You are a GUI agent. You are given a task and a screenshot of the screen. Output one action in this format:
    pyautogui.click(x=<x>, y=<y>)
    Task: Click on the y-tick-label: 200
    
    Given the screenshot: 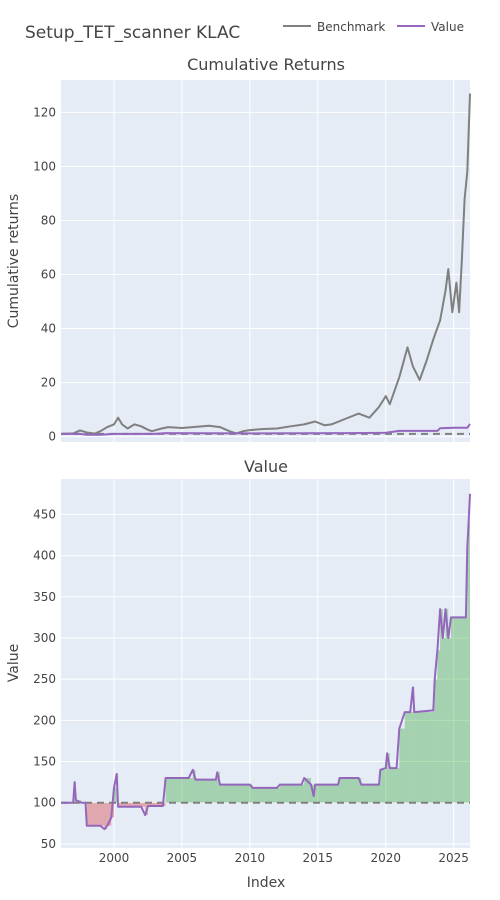 What is the action you would take?
    pyautogui.click(x=44, y=720)
    